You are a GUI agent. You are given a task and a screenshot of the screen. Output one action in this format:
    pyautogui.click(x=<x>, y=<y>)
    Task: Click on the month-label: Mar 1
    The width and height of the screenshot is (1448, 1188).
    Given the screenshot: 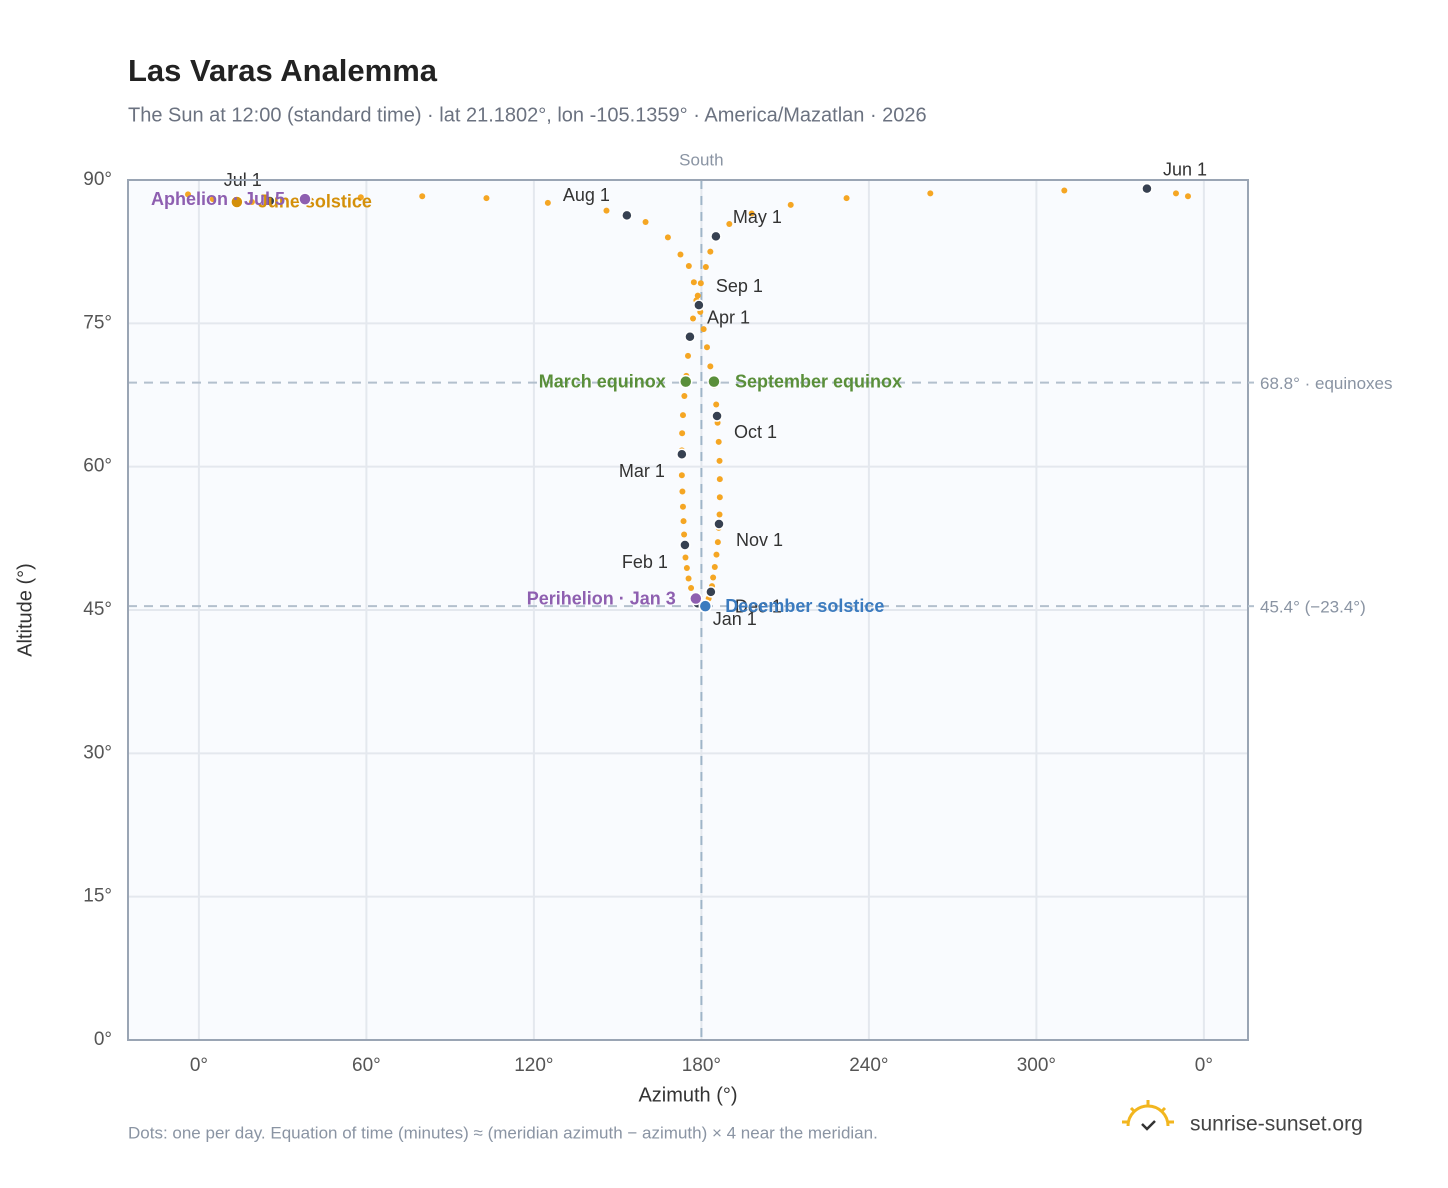 What is the action you would take?
    pyautogui.click(x=642, y=471)
    